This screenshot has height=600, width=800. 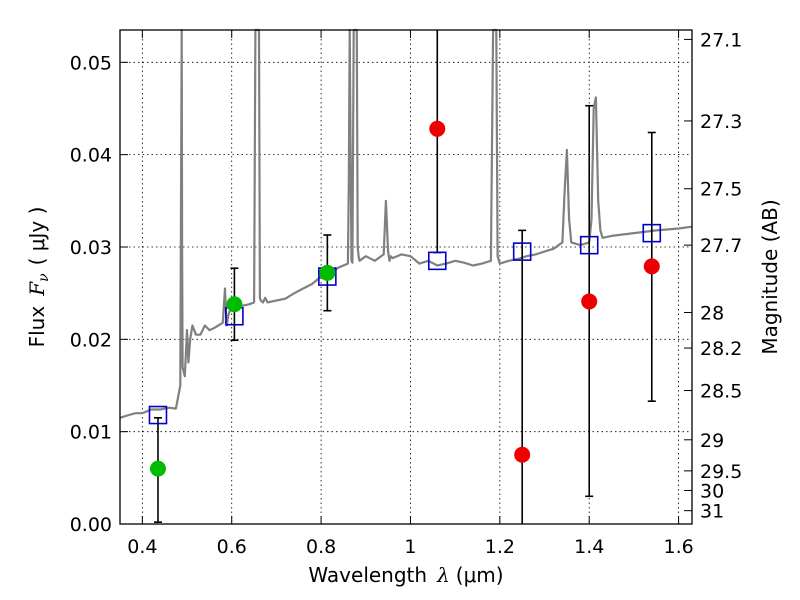 I want to click on x-axis-label-text: Wavelength, so click(x=367, y=575).